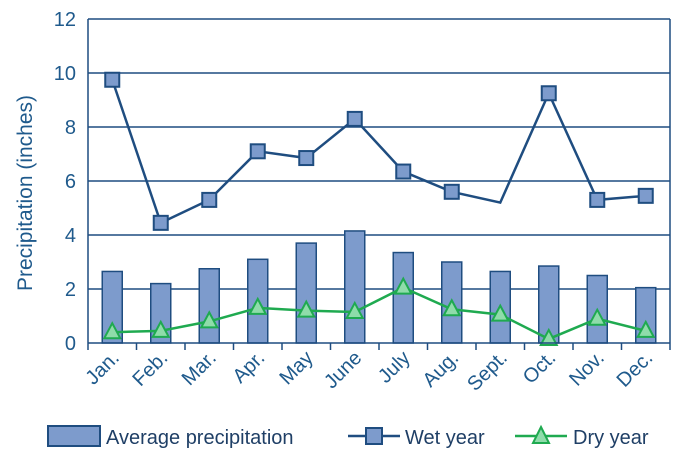  What do you see at coordinates (74, 436) in the screenshot?
I see `legend-bar-swatch` at bounding box center [74, 436].